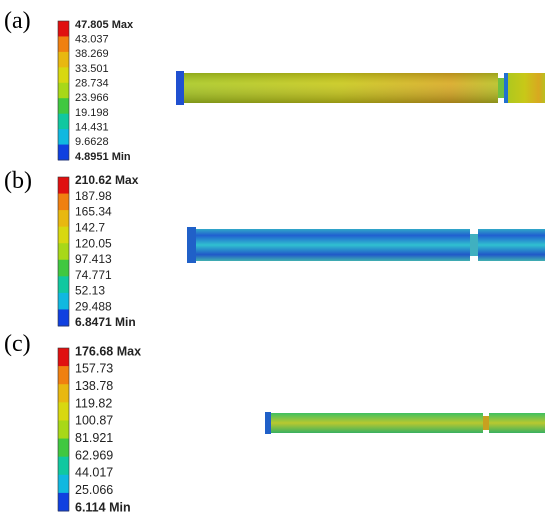 The width and height of the screenshot is (550, 522). I want to click on legend-label: 119.82, so click(93, 403).